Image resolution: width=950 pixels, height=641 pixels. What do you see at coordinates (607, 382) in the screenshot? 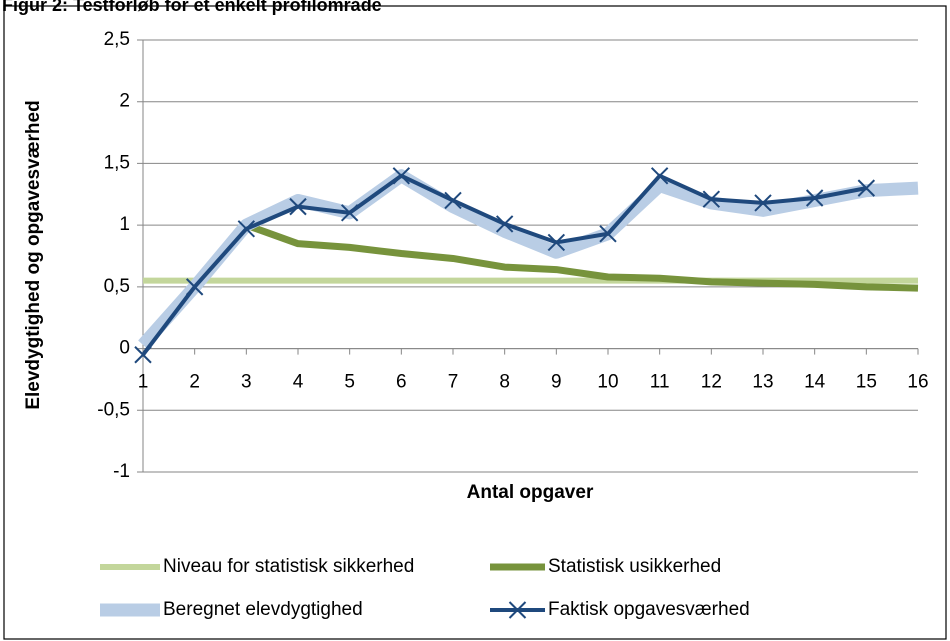
I see `x-tick-label: 10` at bounding box center [607, 382].